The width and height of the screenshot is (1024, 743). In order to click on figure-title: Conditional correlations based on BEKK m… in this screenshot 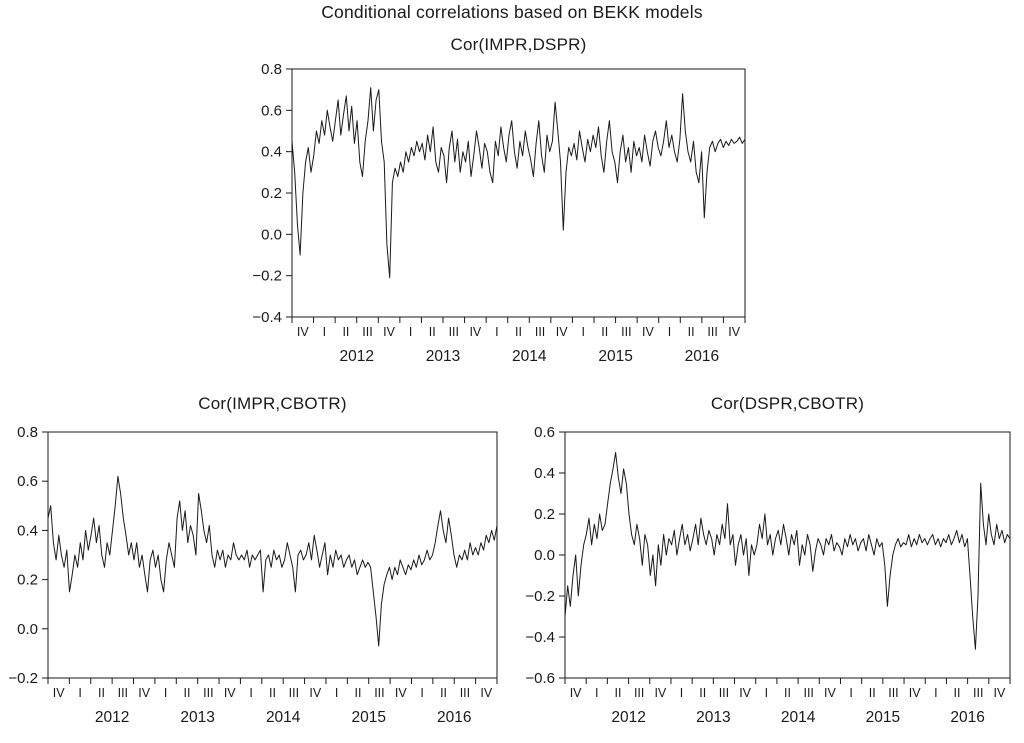, I will do `click(512, 12)`.